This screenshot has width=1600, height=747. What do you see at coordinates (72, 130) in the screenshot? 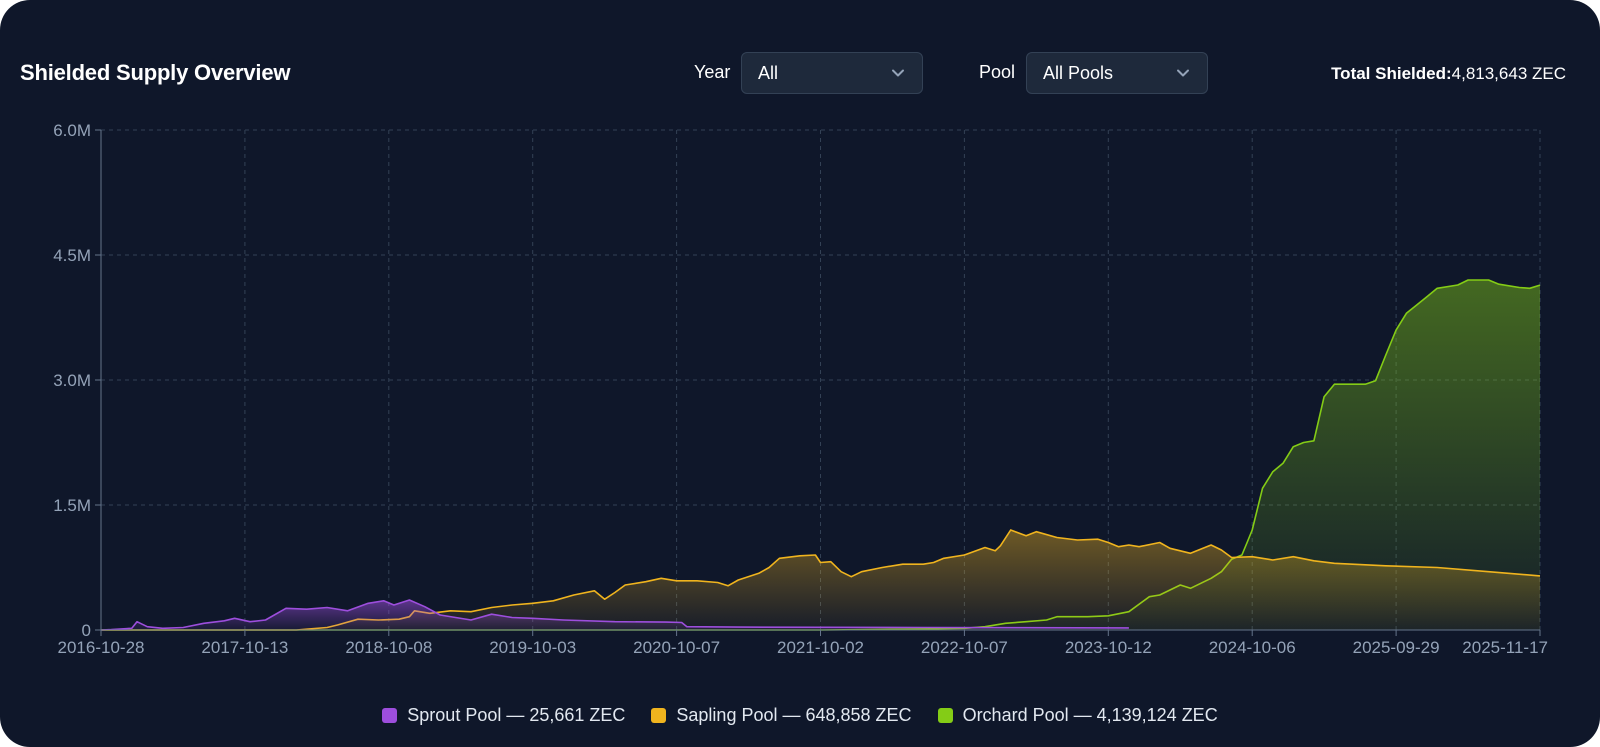
I see `y-tick-label: 6.0M` at bounding box center [72, 130].